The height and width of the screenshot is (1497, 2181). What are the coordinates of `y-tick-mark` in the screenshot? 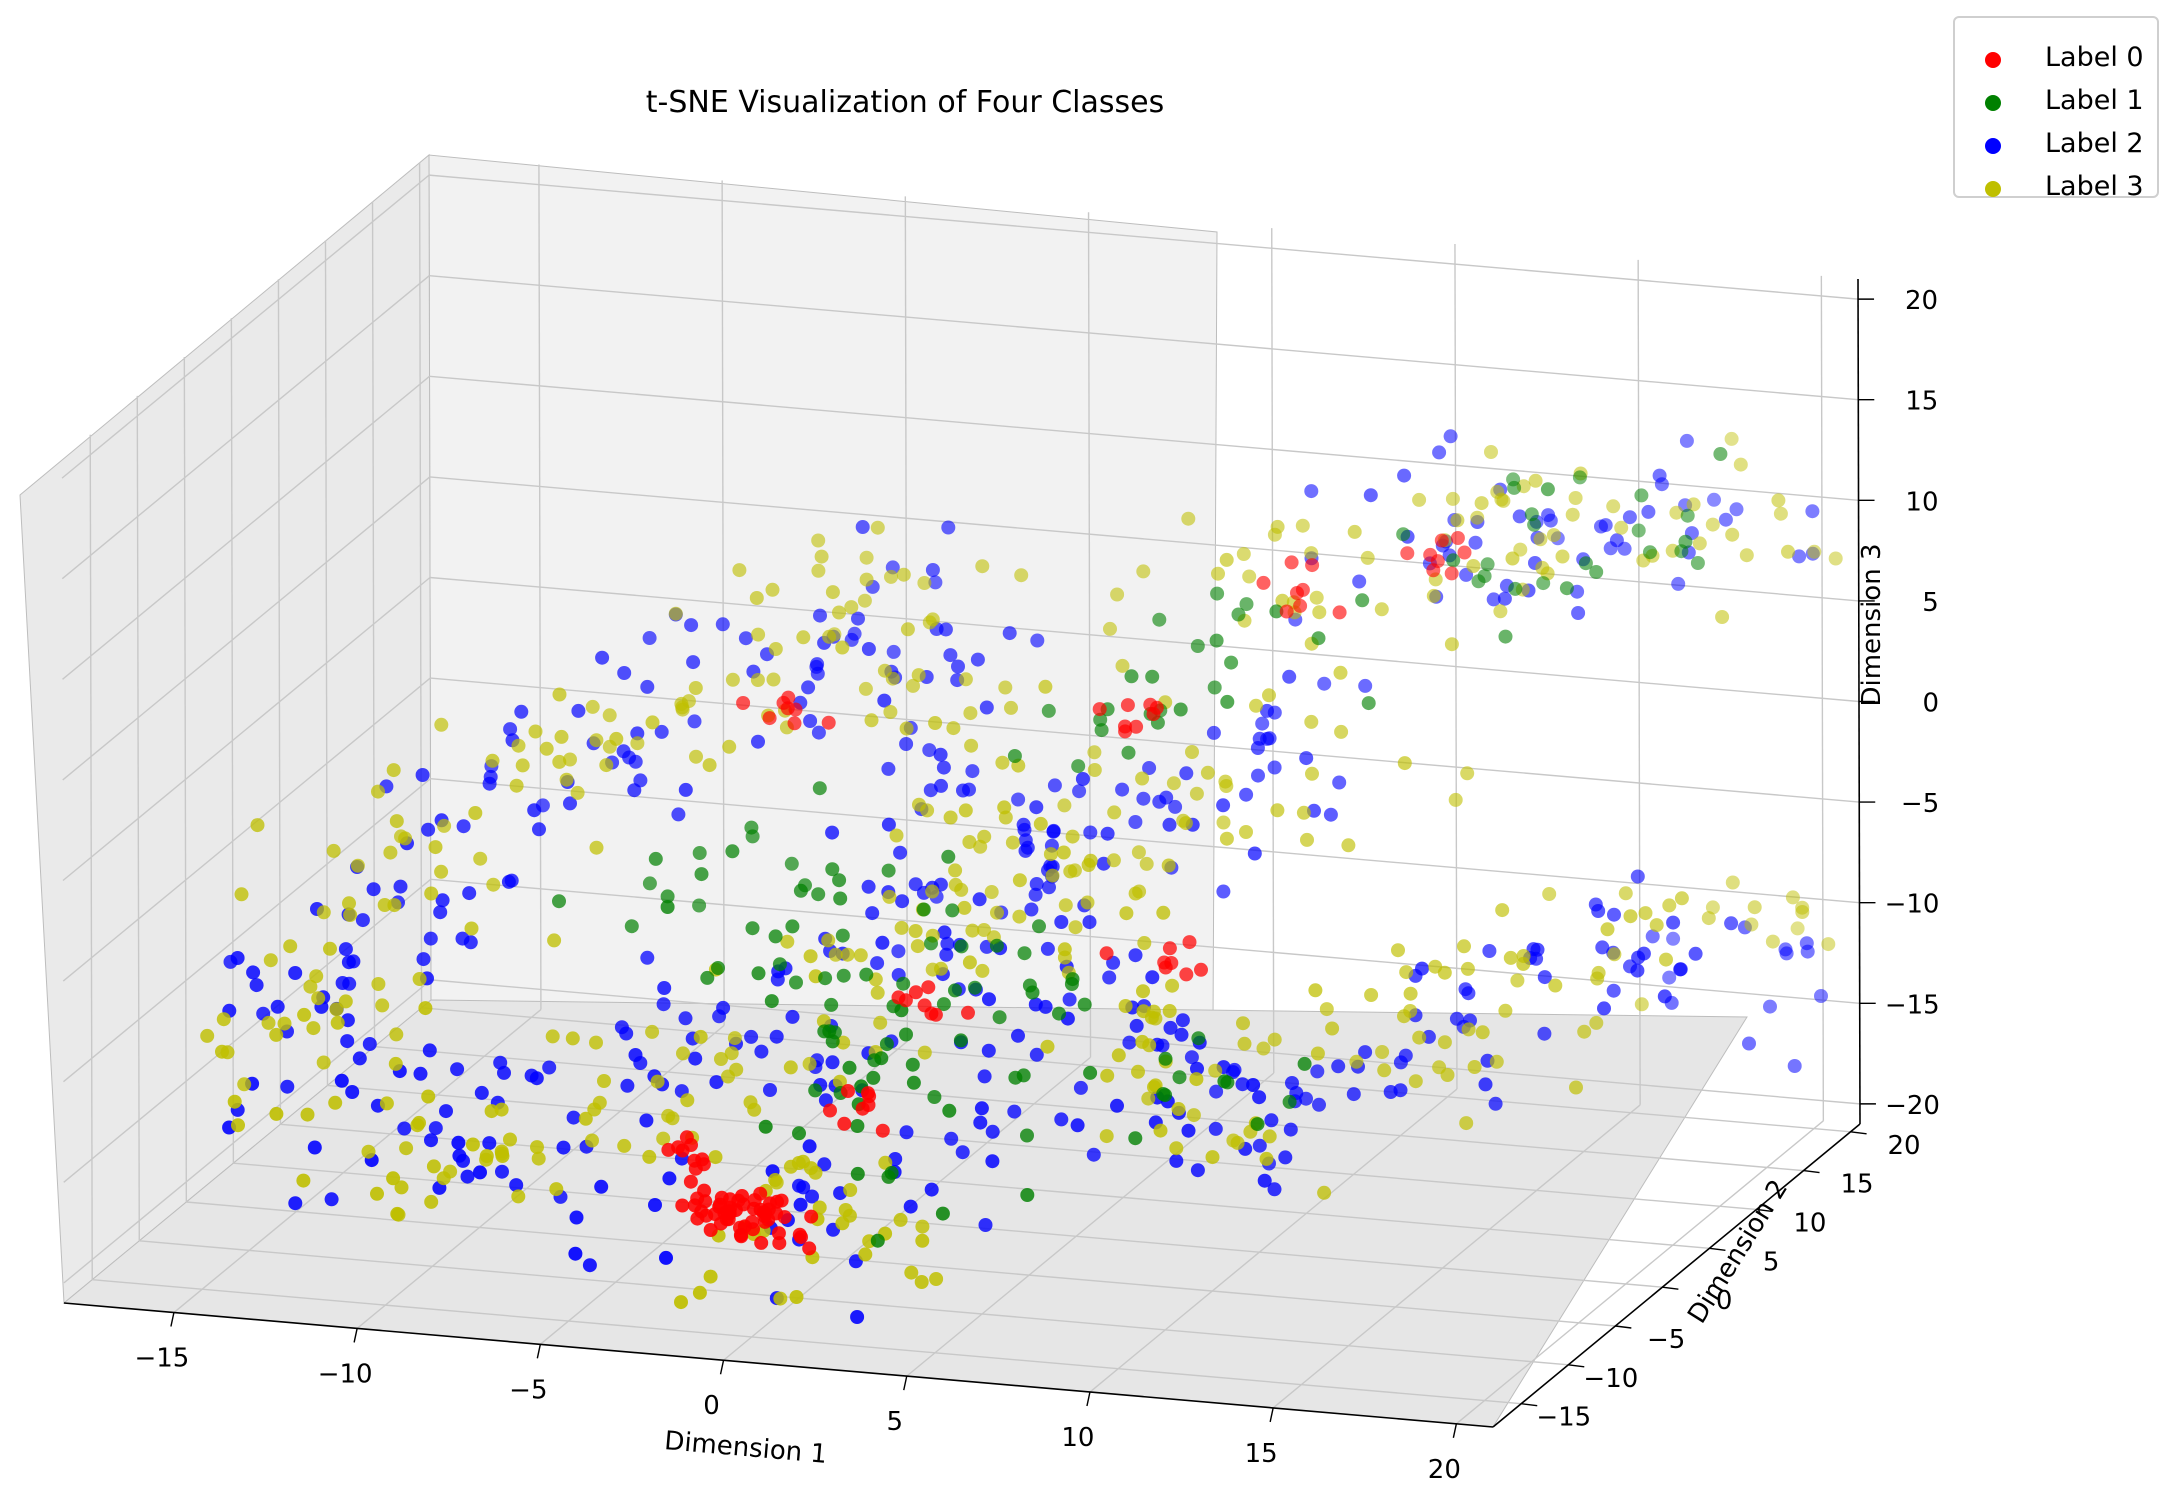 It's located at (1529, 1404).